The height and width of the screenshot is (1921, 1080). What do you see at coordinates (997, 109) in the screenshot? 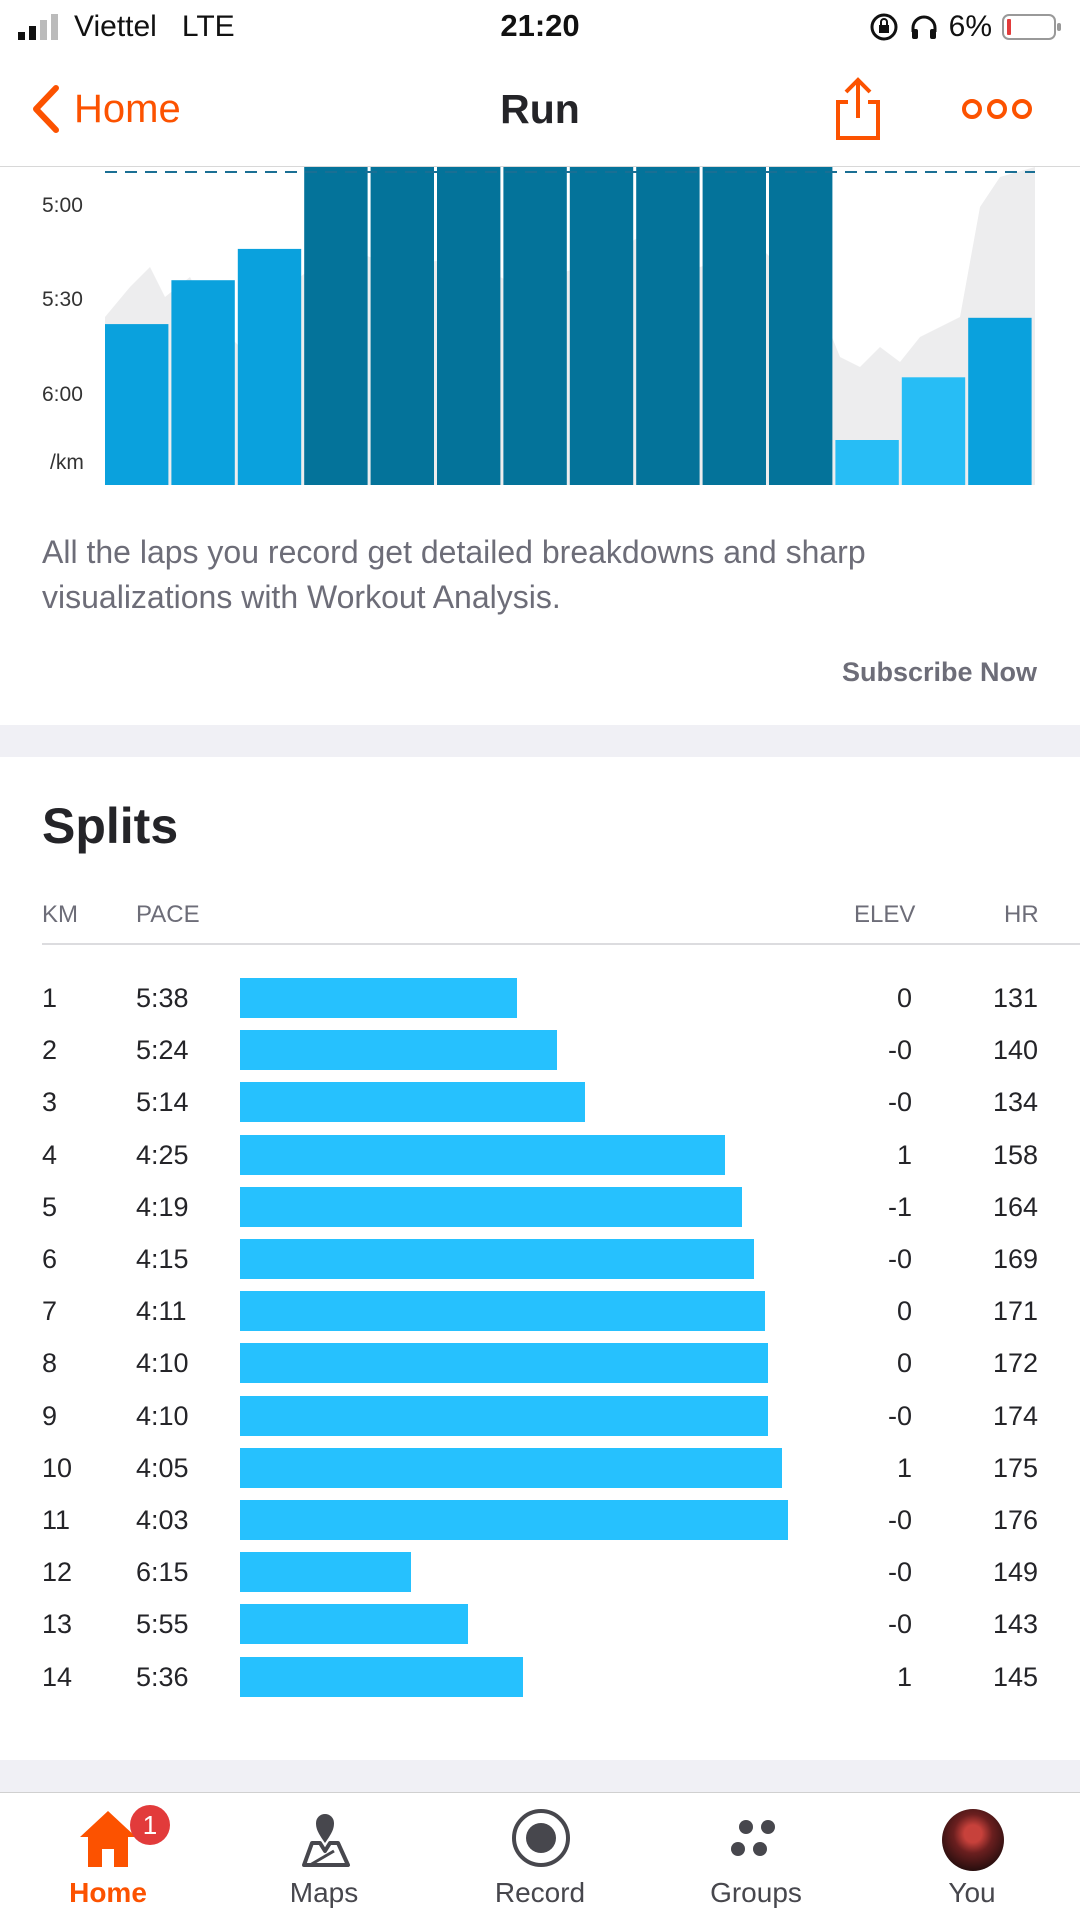
I see `more-icon` at bounding box center [997, 109].